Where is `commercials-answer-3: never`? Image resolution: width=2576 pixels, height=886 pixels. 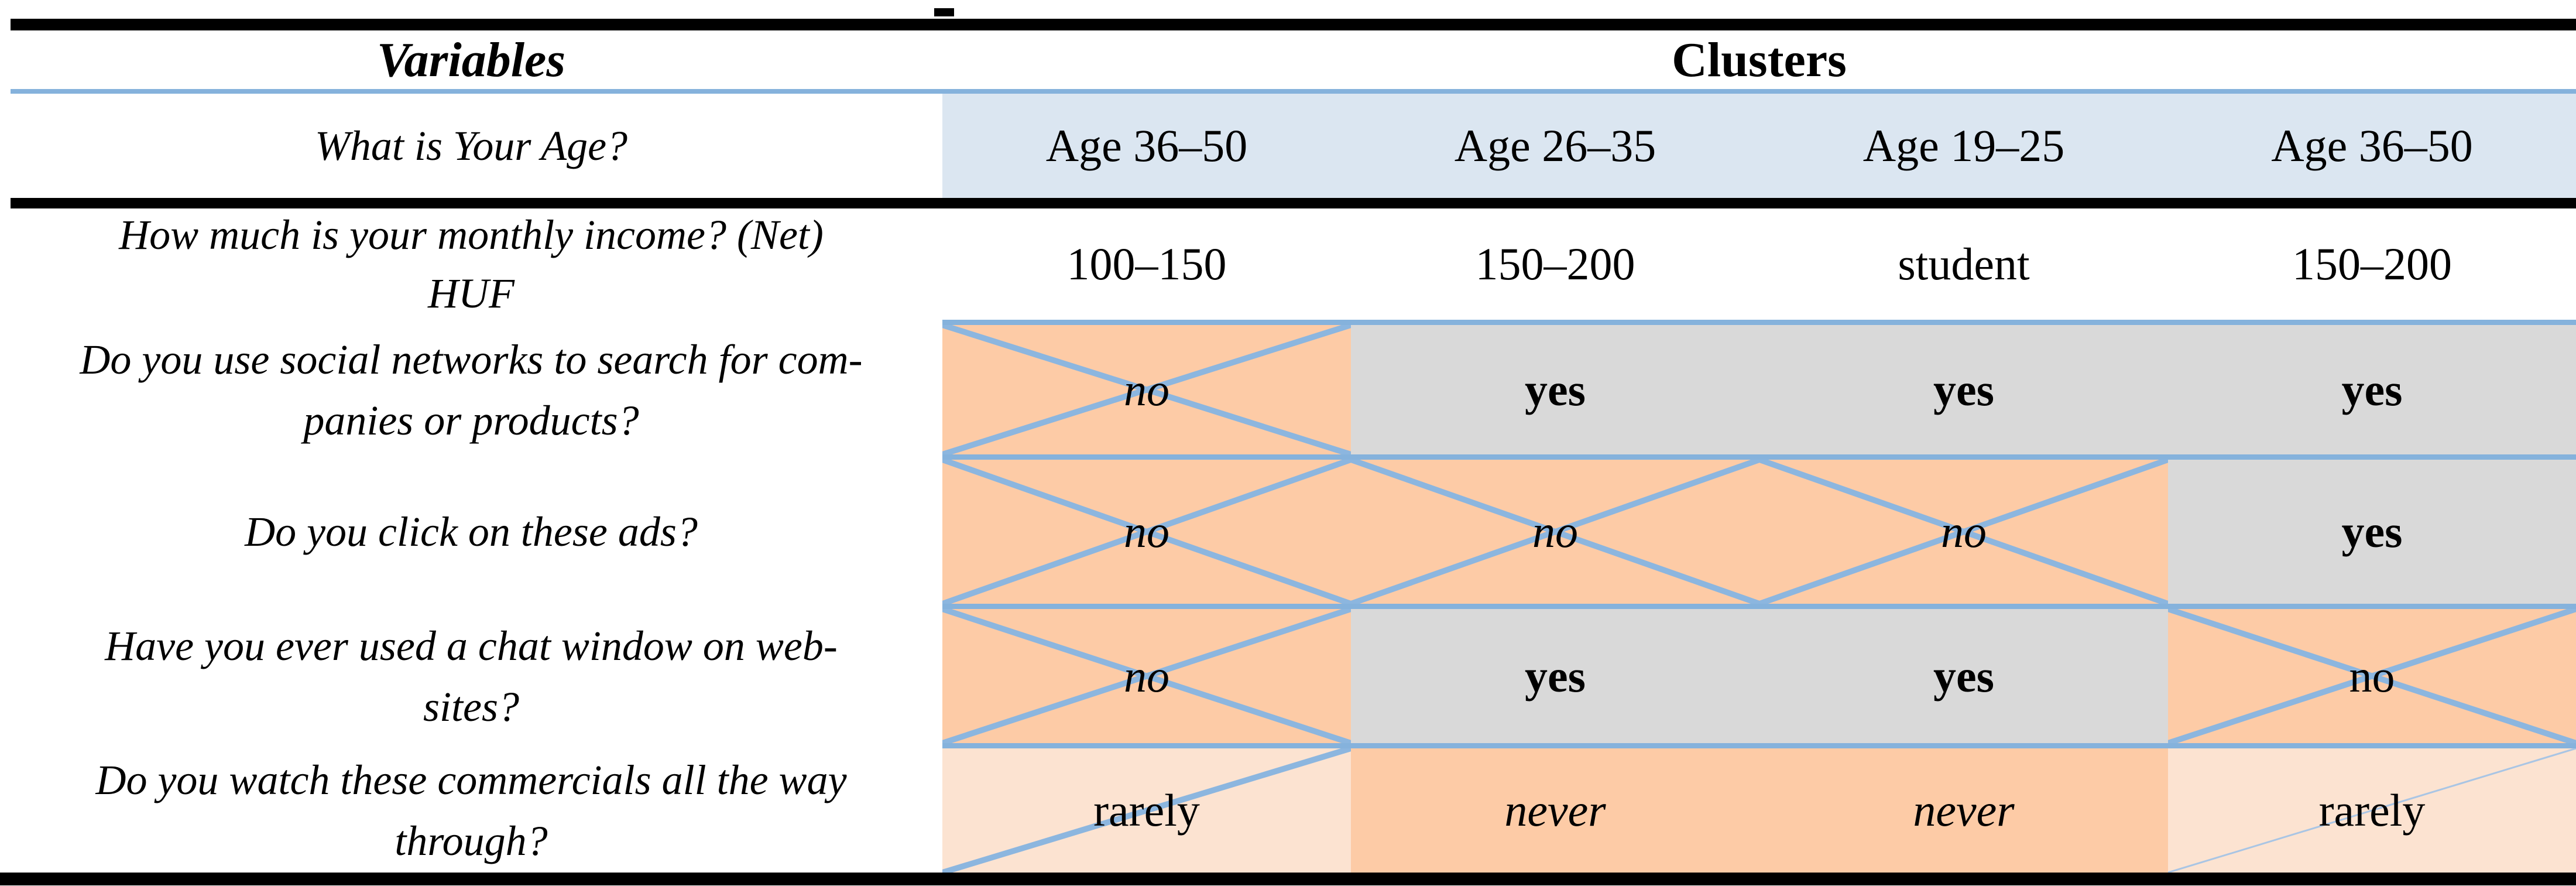 commercials-answer-3: never is located at coordinates (1964, 810).